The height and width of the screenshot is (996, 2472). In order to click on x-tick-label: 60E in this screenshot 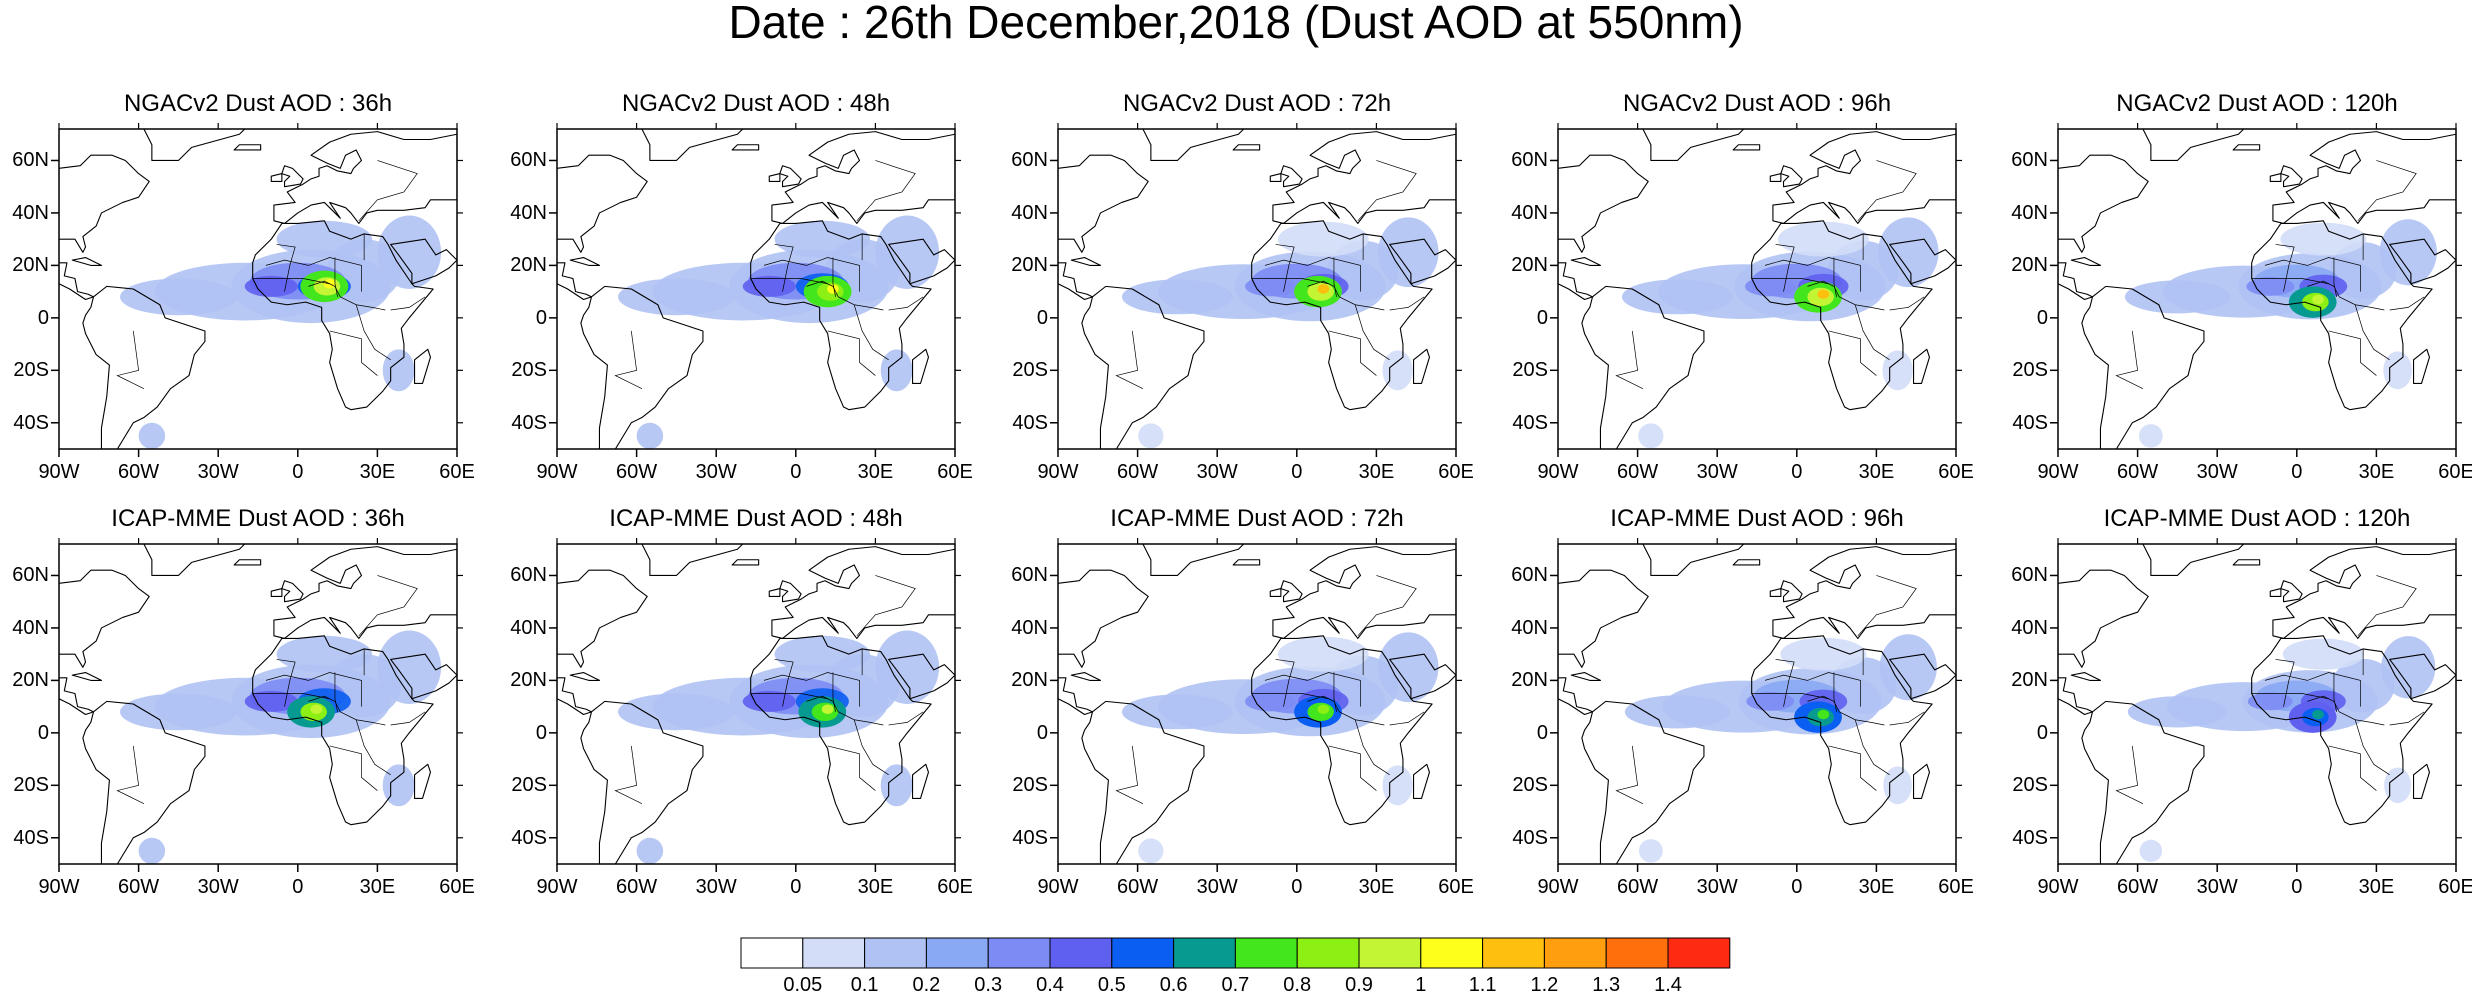, I will do `click(457, 887)`.